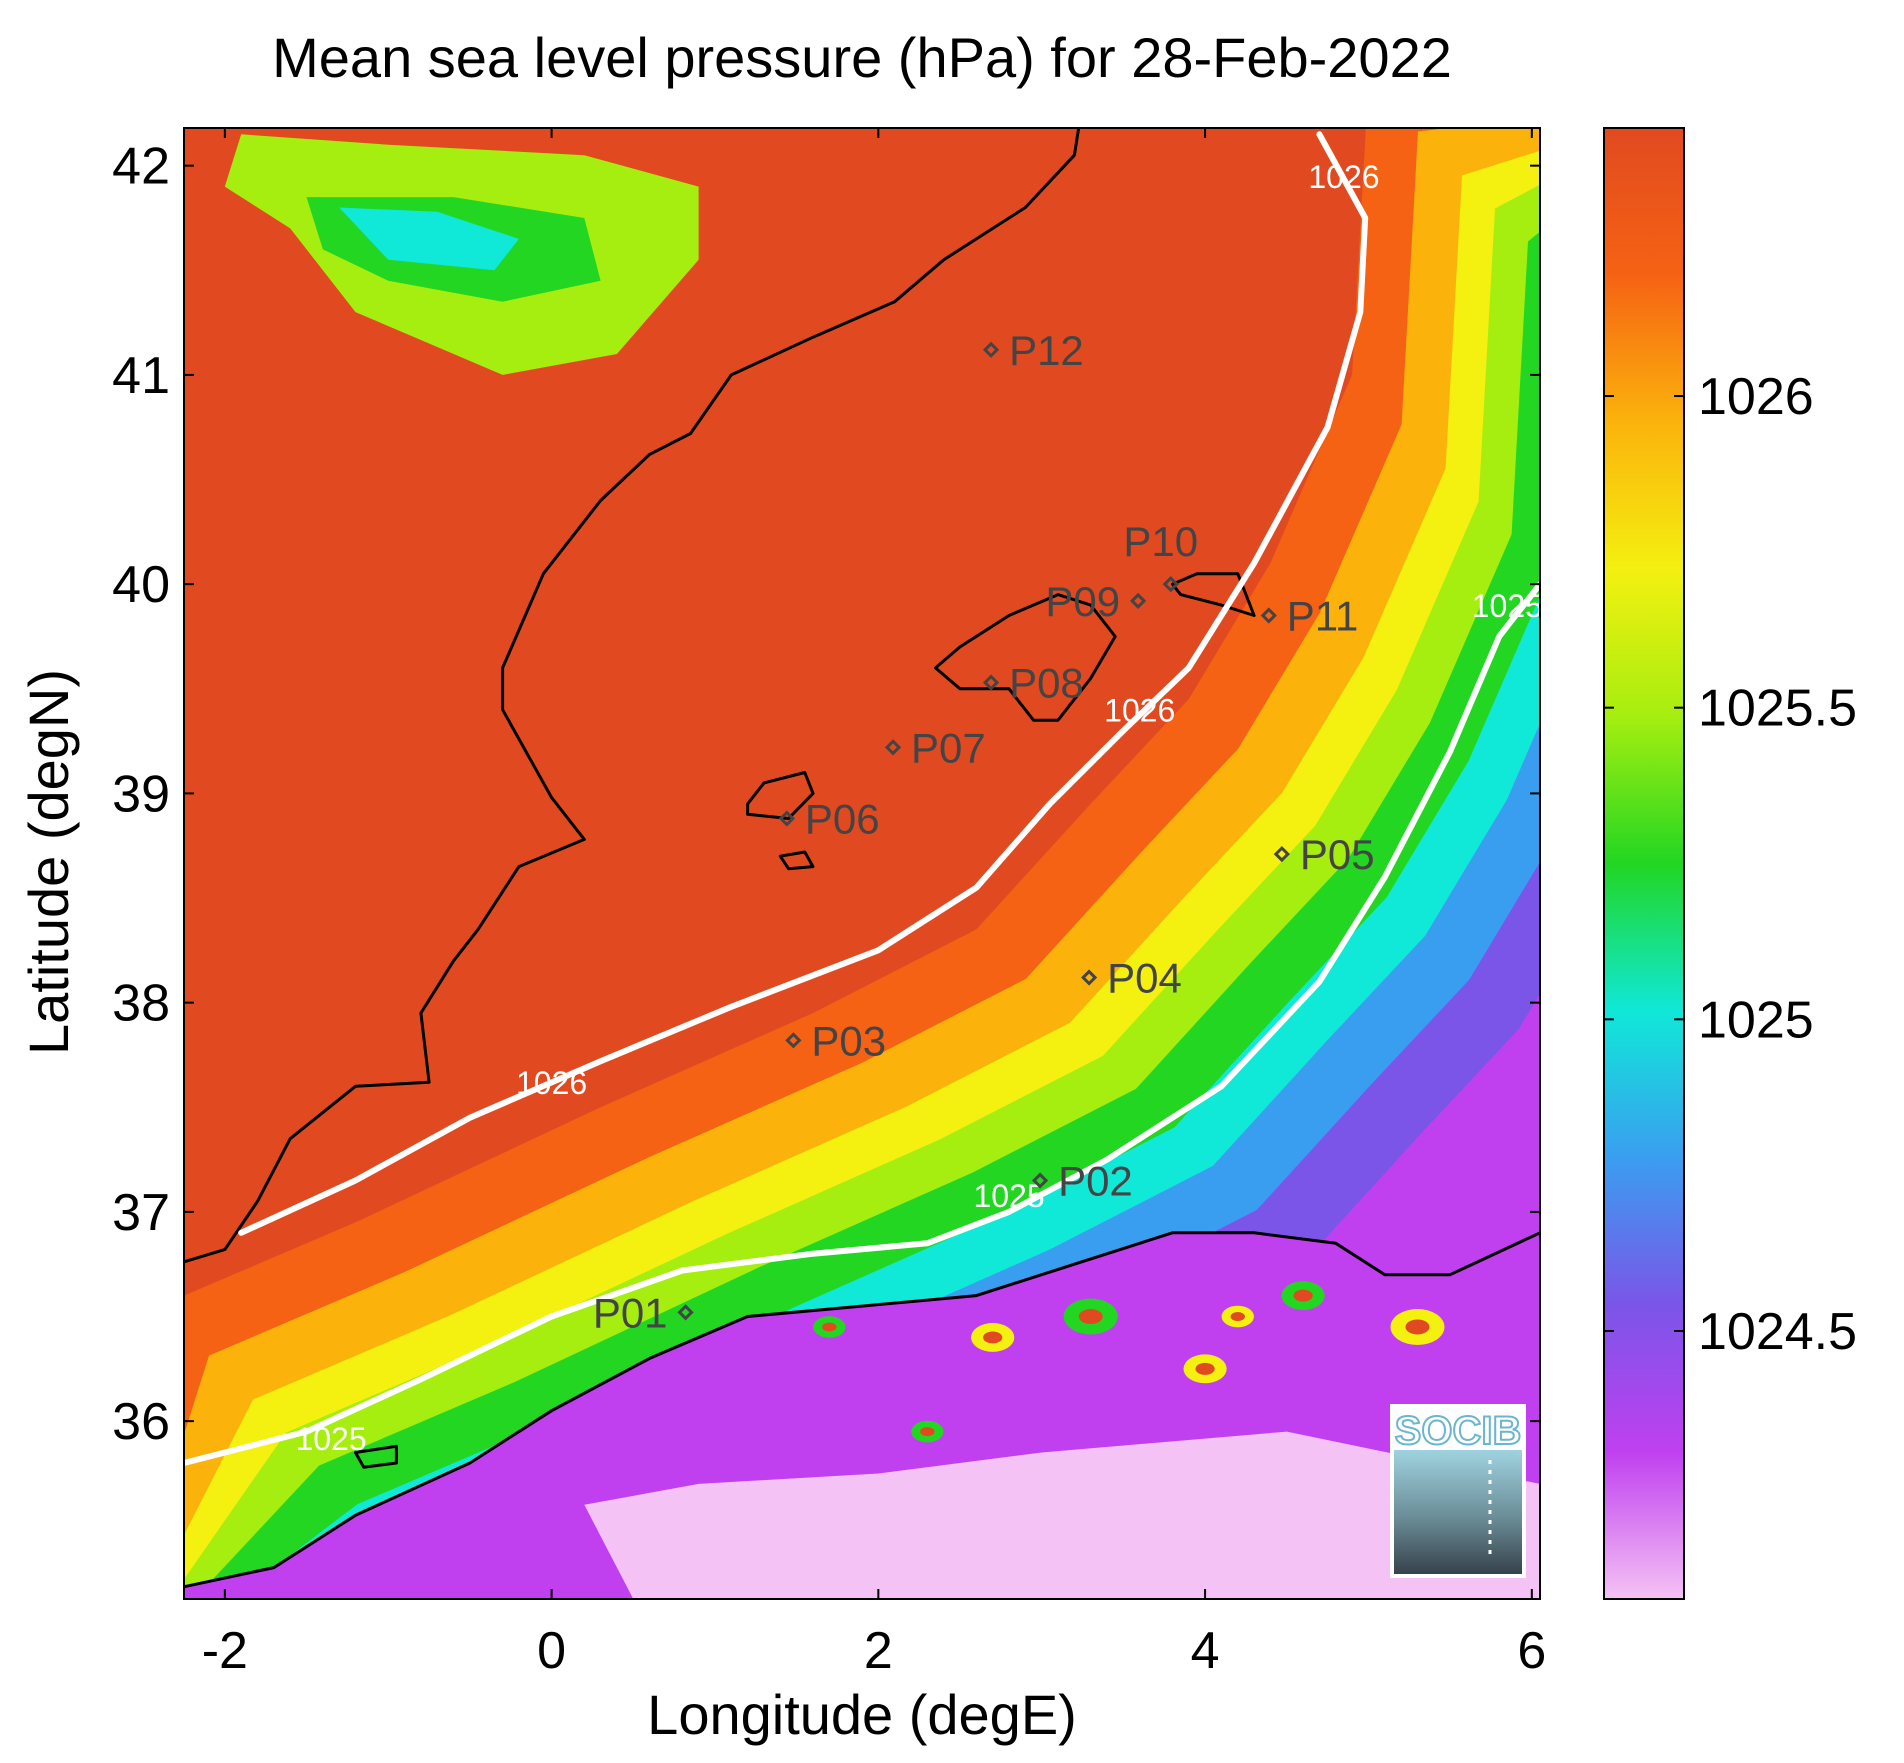  What do you see at coordinates (630, 1312) in the screenshot?
I see `station-label: P01` at bounding box center [630, 1312].